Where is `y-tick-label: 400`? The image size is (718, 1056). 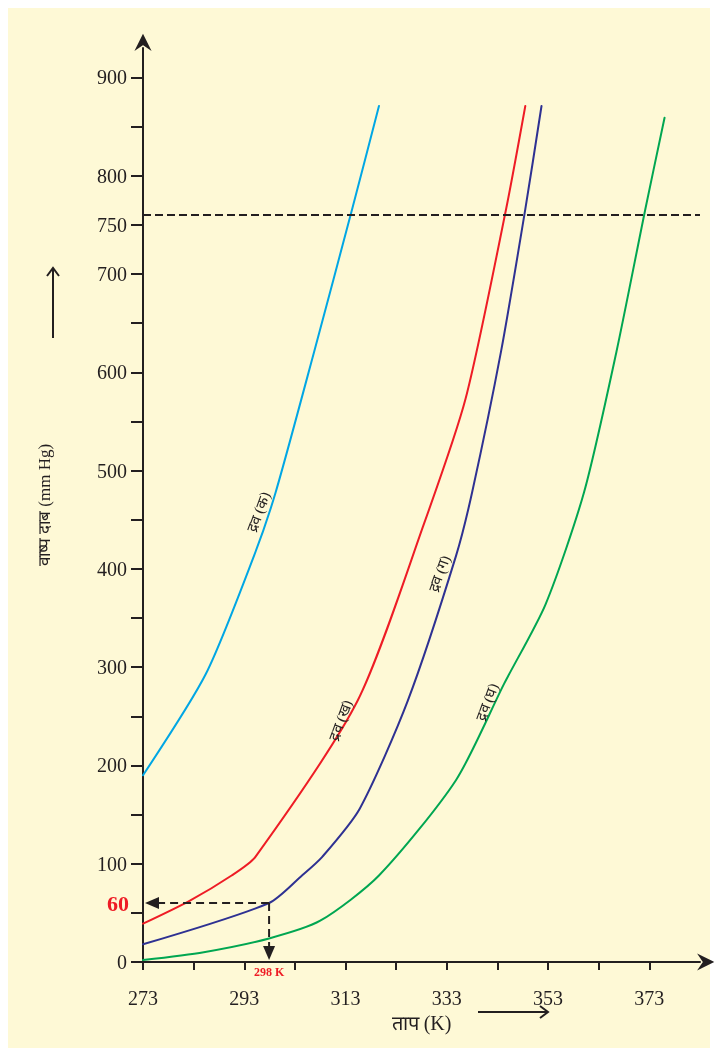 y-tick-label: 400 is located at coordinates (112, 568).